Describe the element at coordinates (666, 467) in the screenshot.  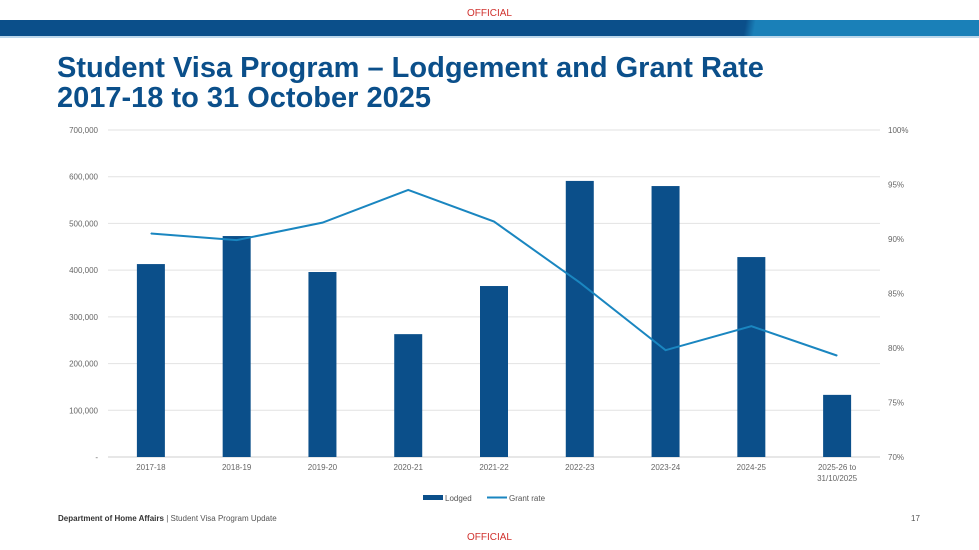
I see `x-tick-label: 2023-24` at that location.